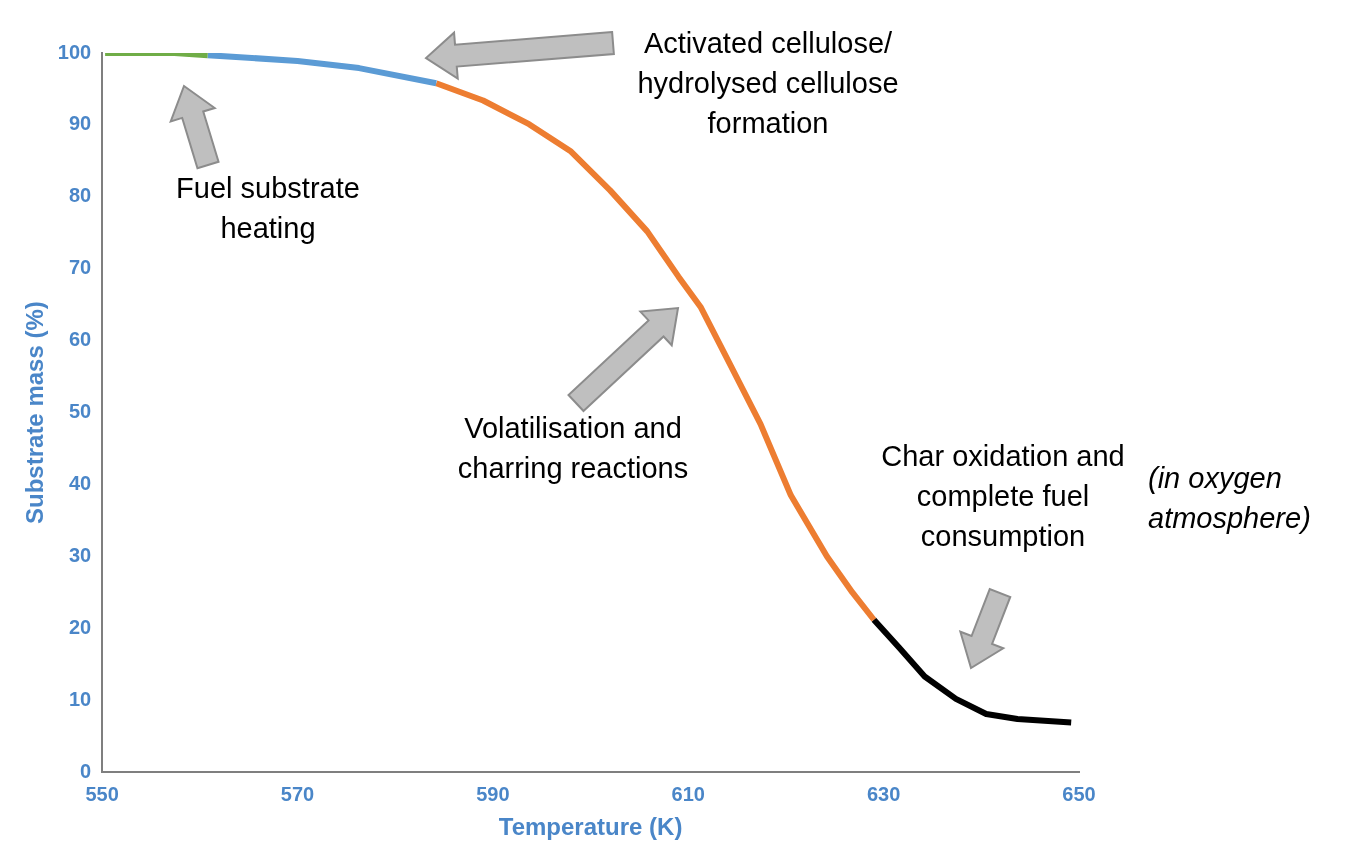 The width and height of the screenshot is (1363, 857). Describe the element at coordinates (493, 793) in the screenshot. I see `x-tick-label: 590` at that location.